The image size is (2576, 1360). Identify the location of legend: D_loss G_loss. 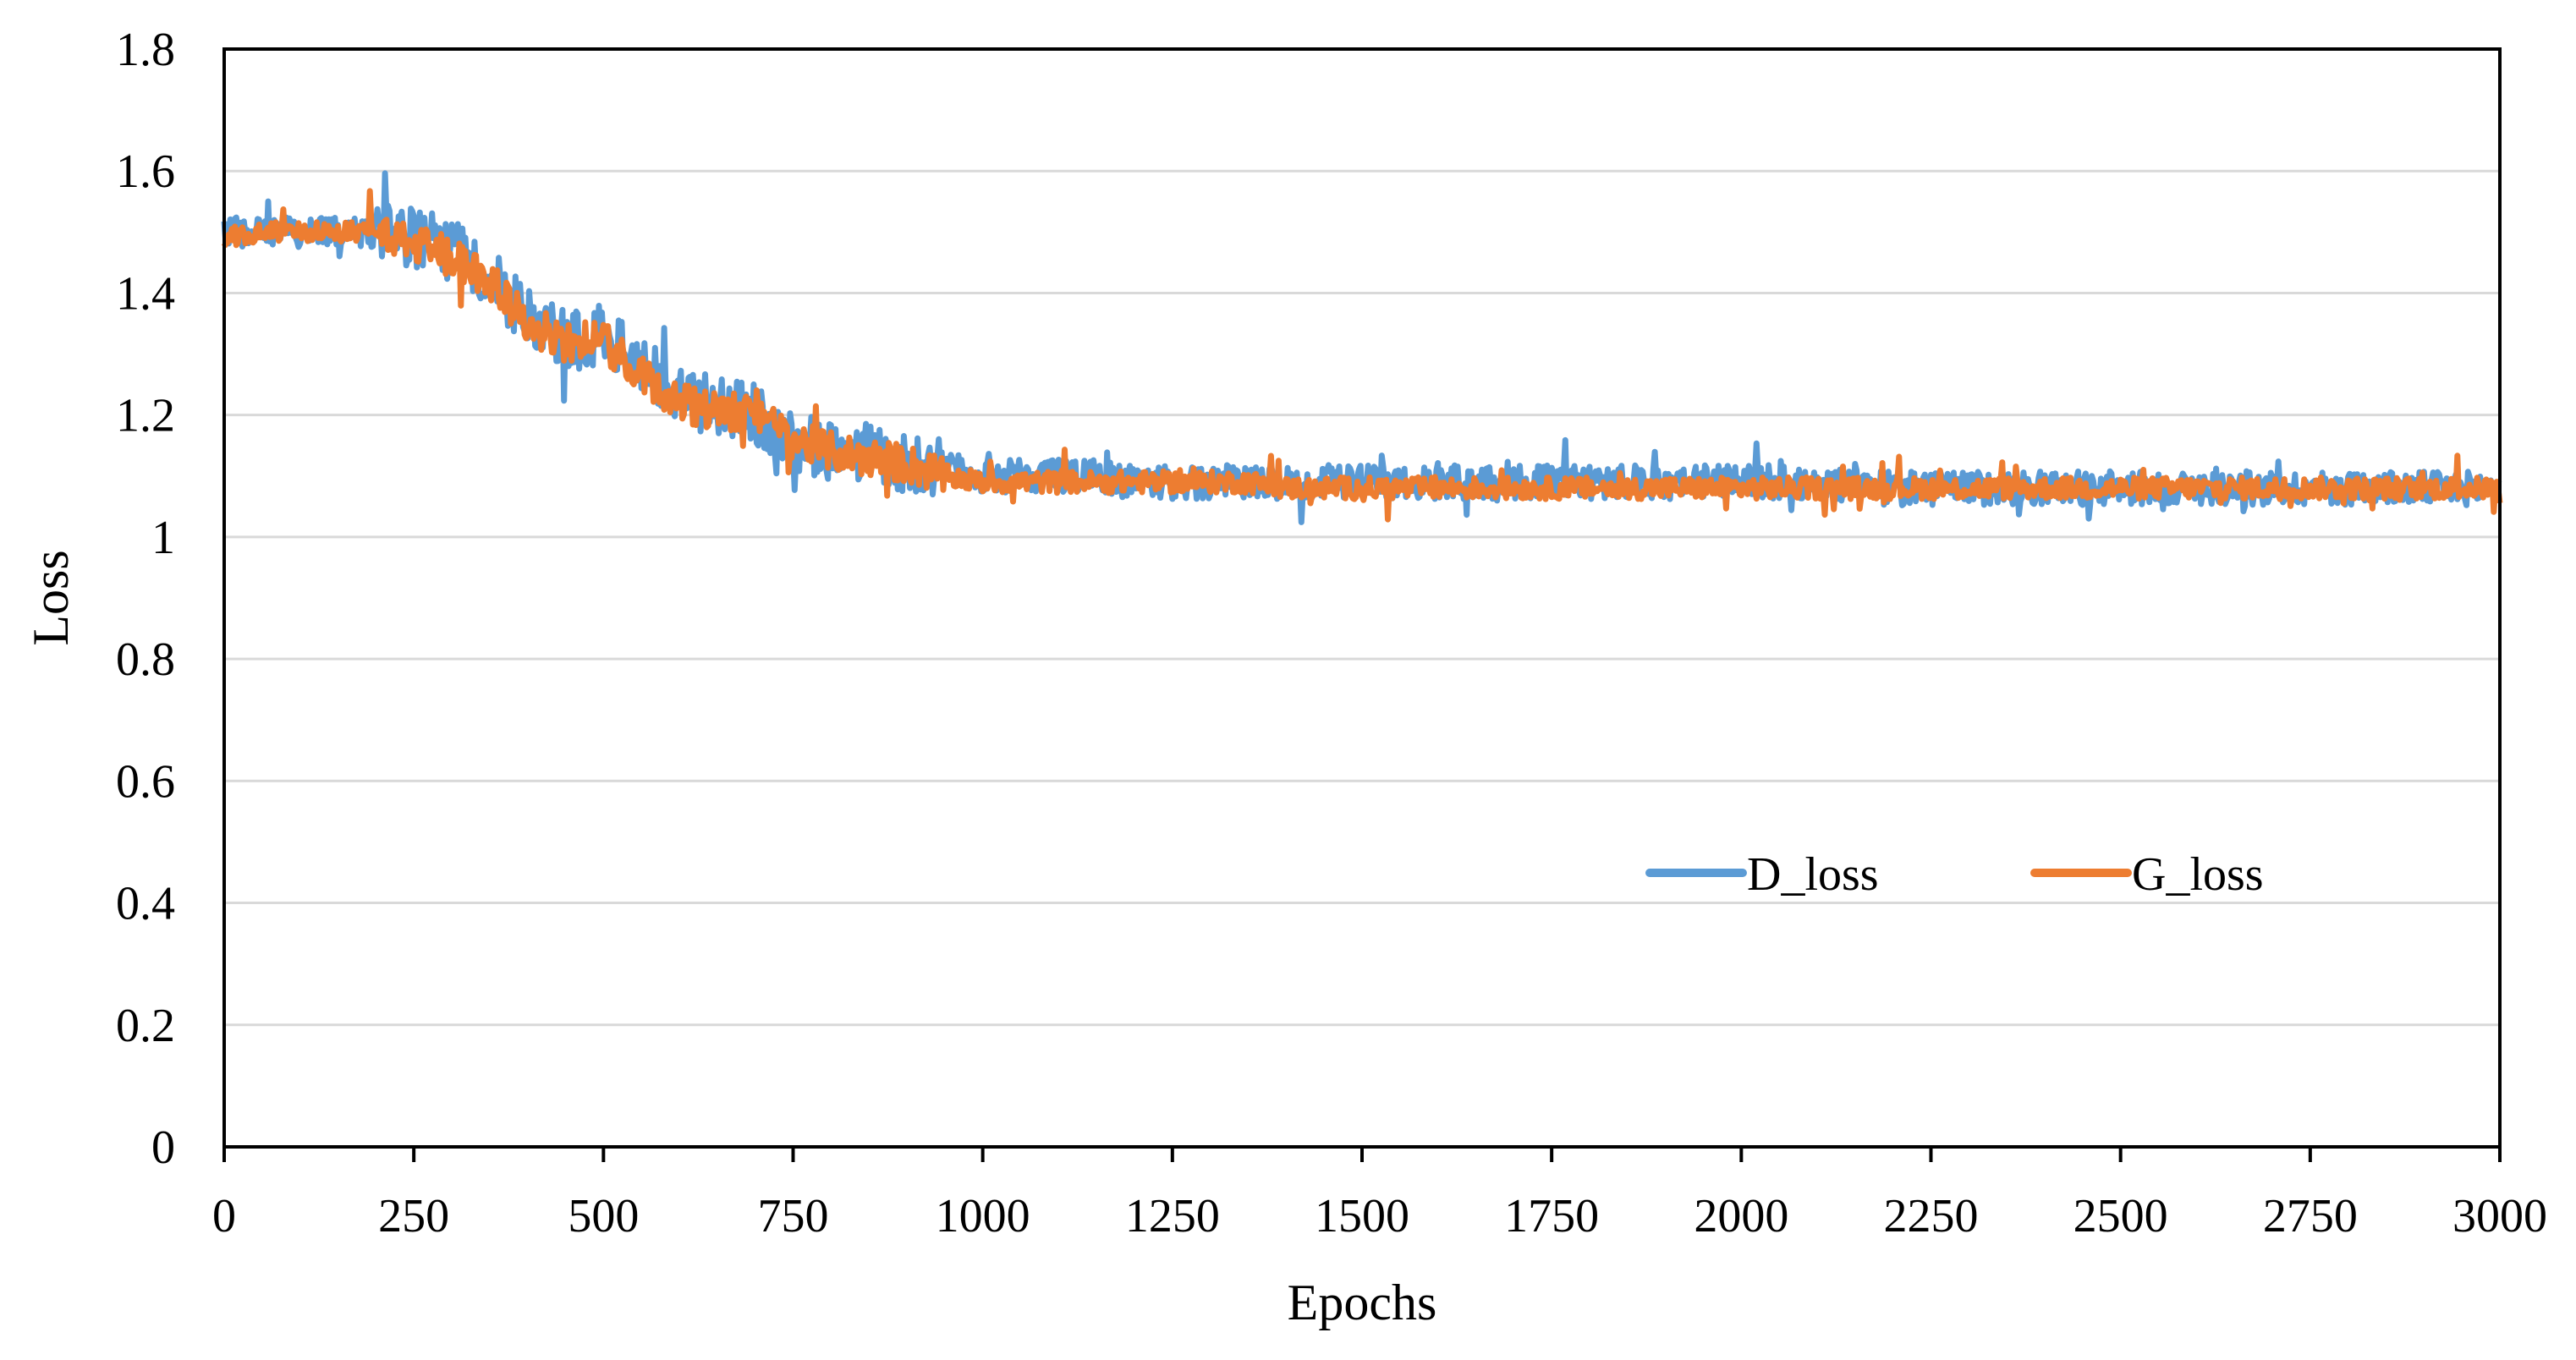
(1954, 875).